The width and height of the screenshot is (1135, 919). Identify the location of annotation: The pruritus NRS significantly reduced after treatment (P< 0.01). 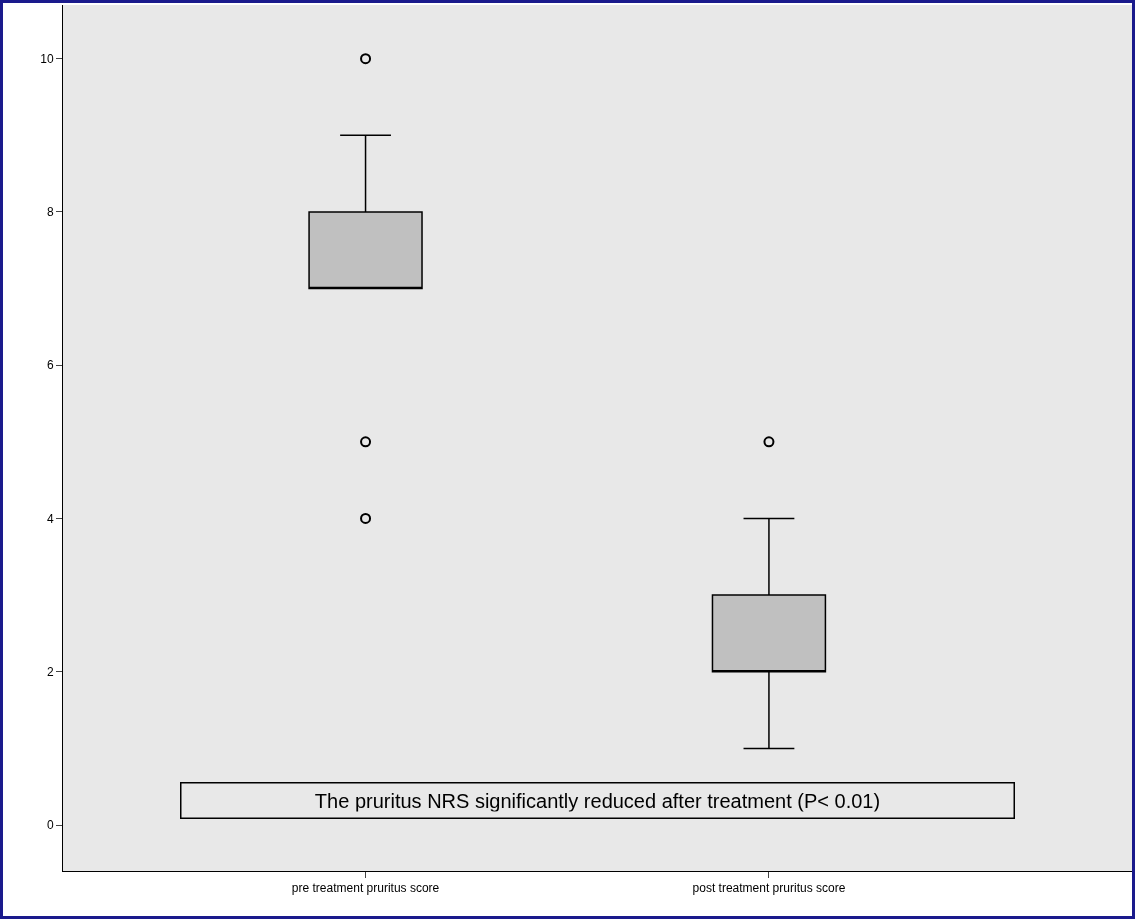
(597, 800).